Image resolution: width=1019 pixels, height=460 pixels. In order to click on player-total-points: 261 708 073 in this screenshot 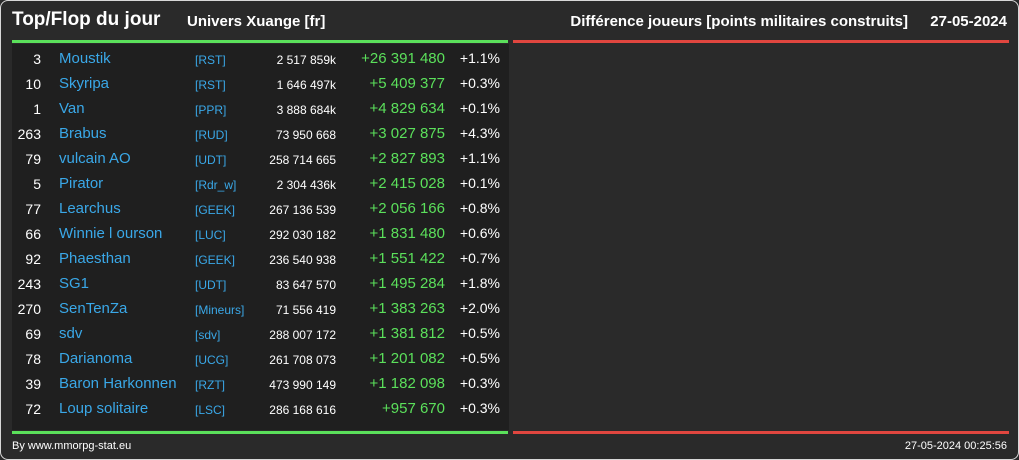, I will do `click(302, 360)`.